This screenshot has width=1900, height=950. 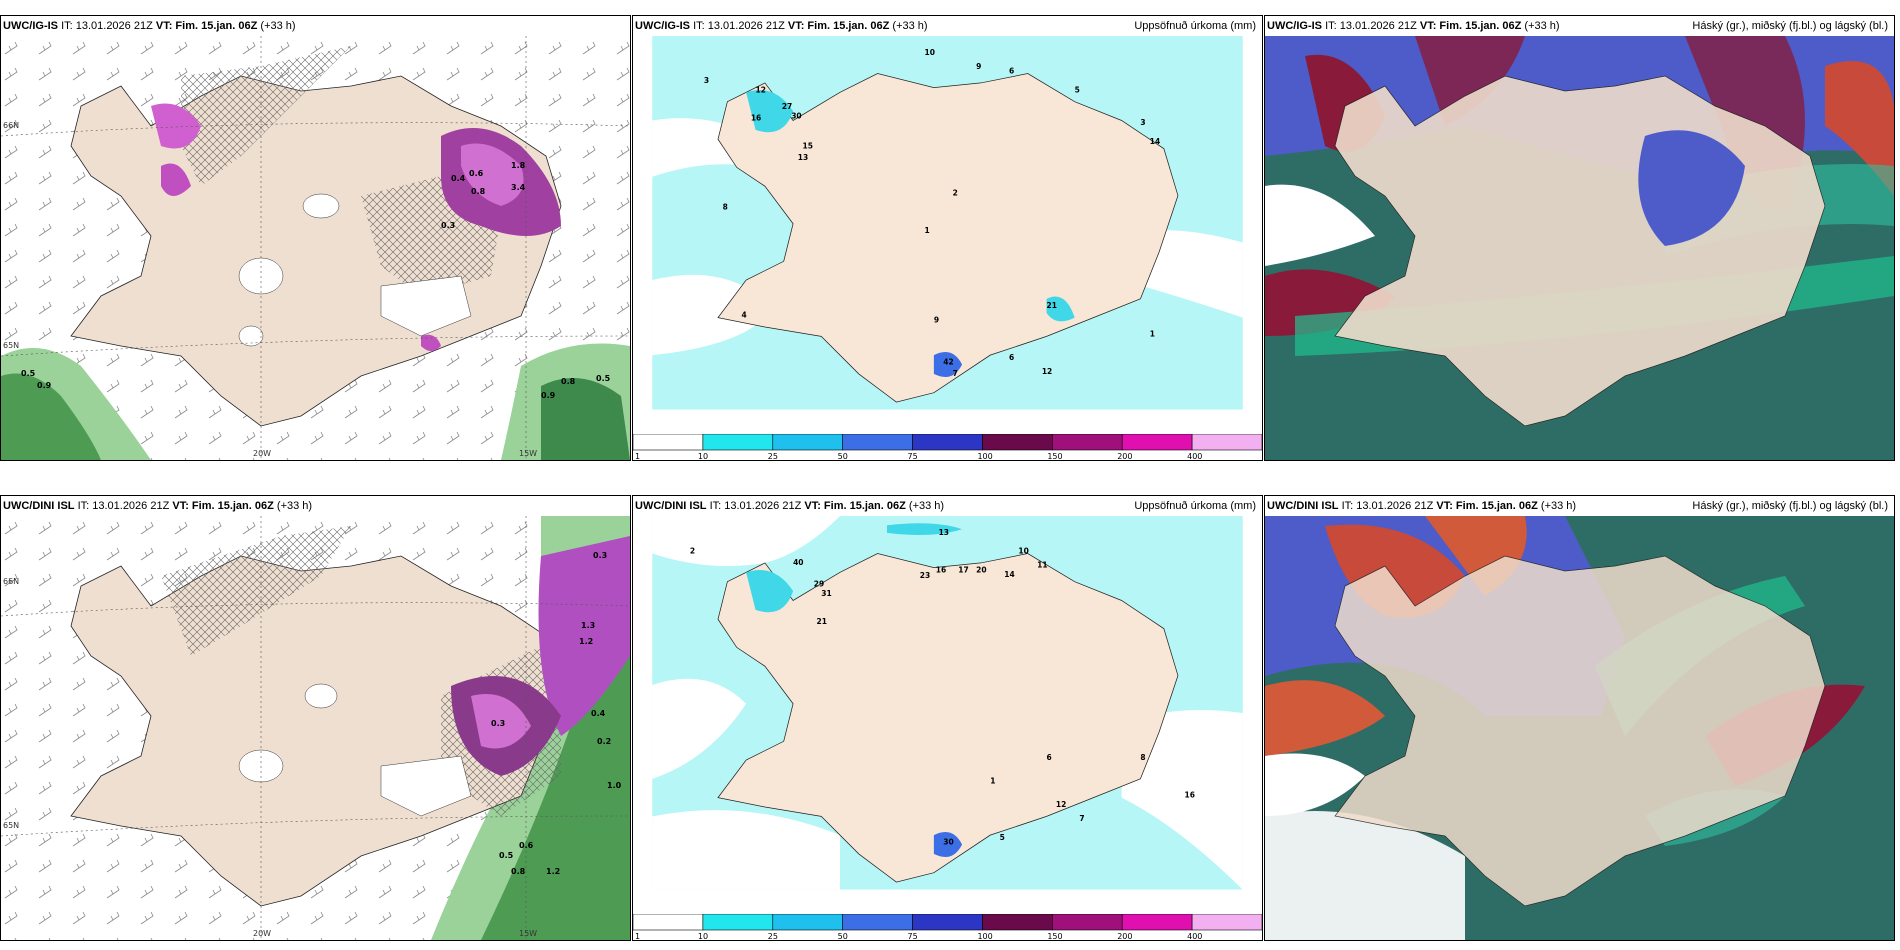 What do you see at coordinates (930, 52) in the screenshot?
I see `precip-value: 10` at bounding box center [930, 52].